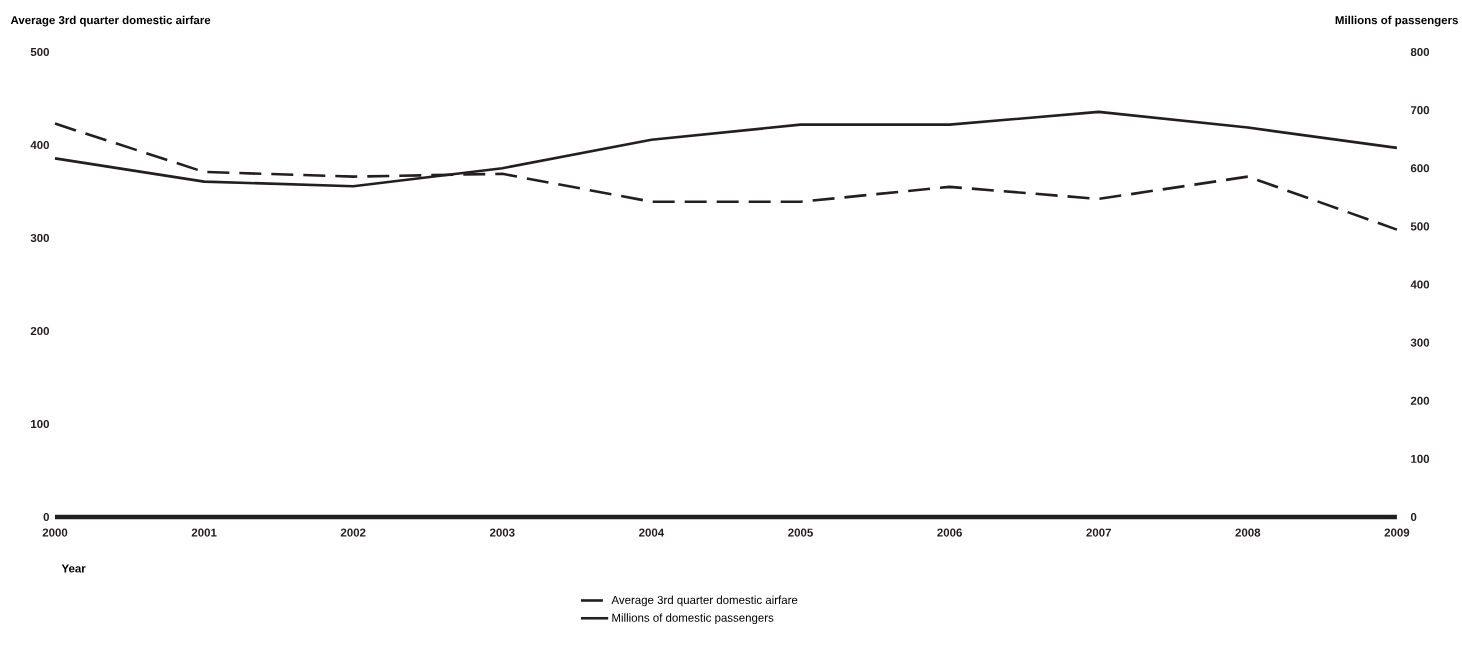 The height and width of the screenshot is (668, 1462). What do you see at coordinates (110, 21) in the screenshot?
I see `y-axis-title: Average 3rd quarter domestic airfare` at bounding box center [110, 21].